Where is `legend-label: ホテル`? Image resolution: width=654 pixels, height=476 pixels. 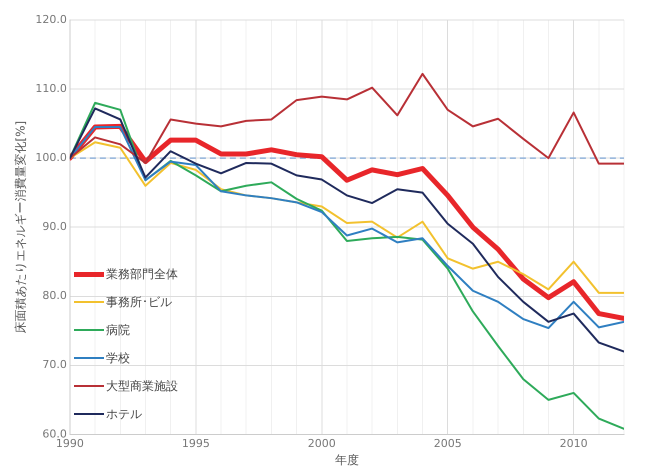 legend-label: ホテル is located at coordinates (124, 414).